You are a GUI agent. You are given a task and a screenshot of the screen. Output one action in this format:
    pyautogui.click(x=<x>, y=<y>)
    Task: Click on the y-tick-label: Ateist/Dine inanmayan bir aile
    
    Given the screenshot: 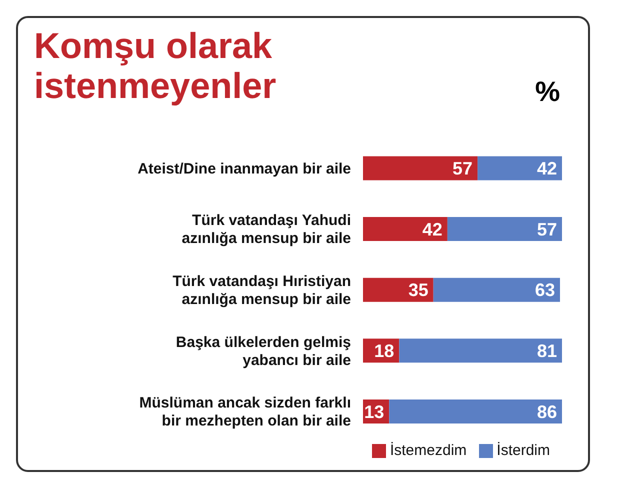 What is the action you would take?
    pyautogui.click(x=244, y=168)
    